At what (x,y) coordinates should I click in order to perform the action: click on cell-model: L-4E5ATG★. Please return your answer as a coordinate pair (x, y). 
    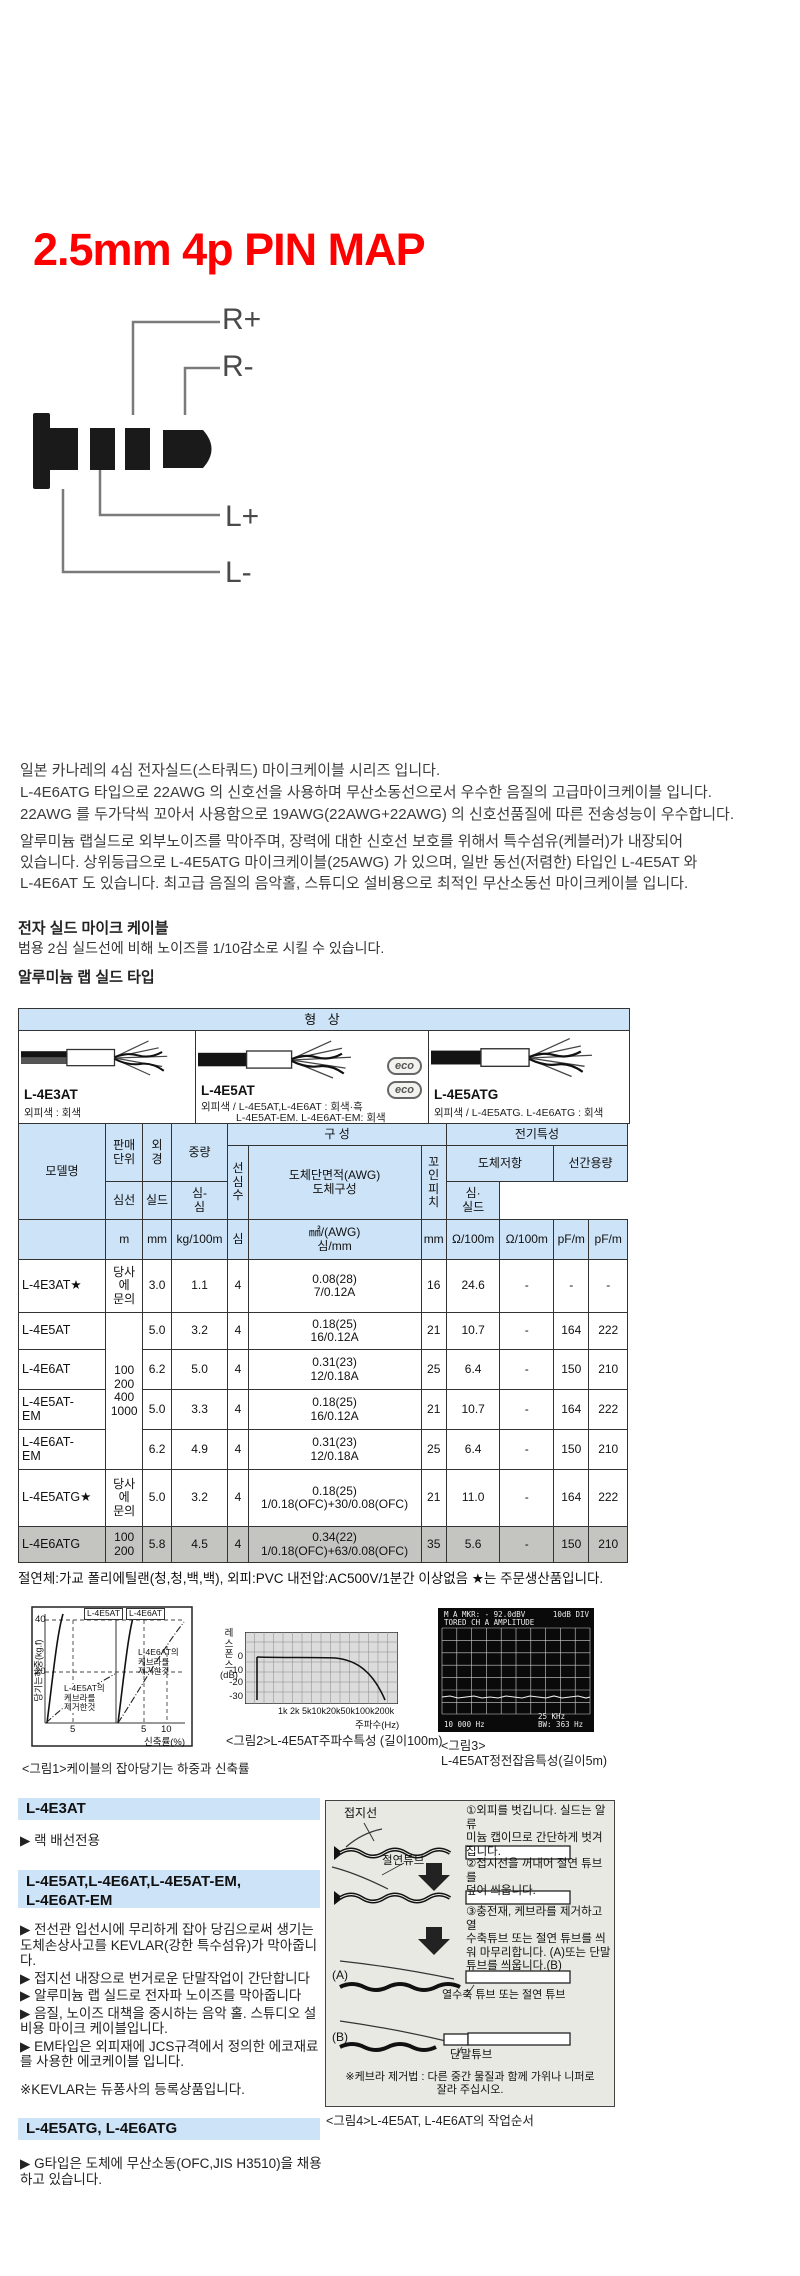
    Looking at the image, I should click on (62, 1498).